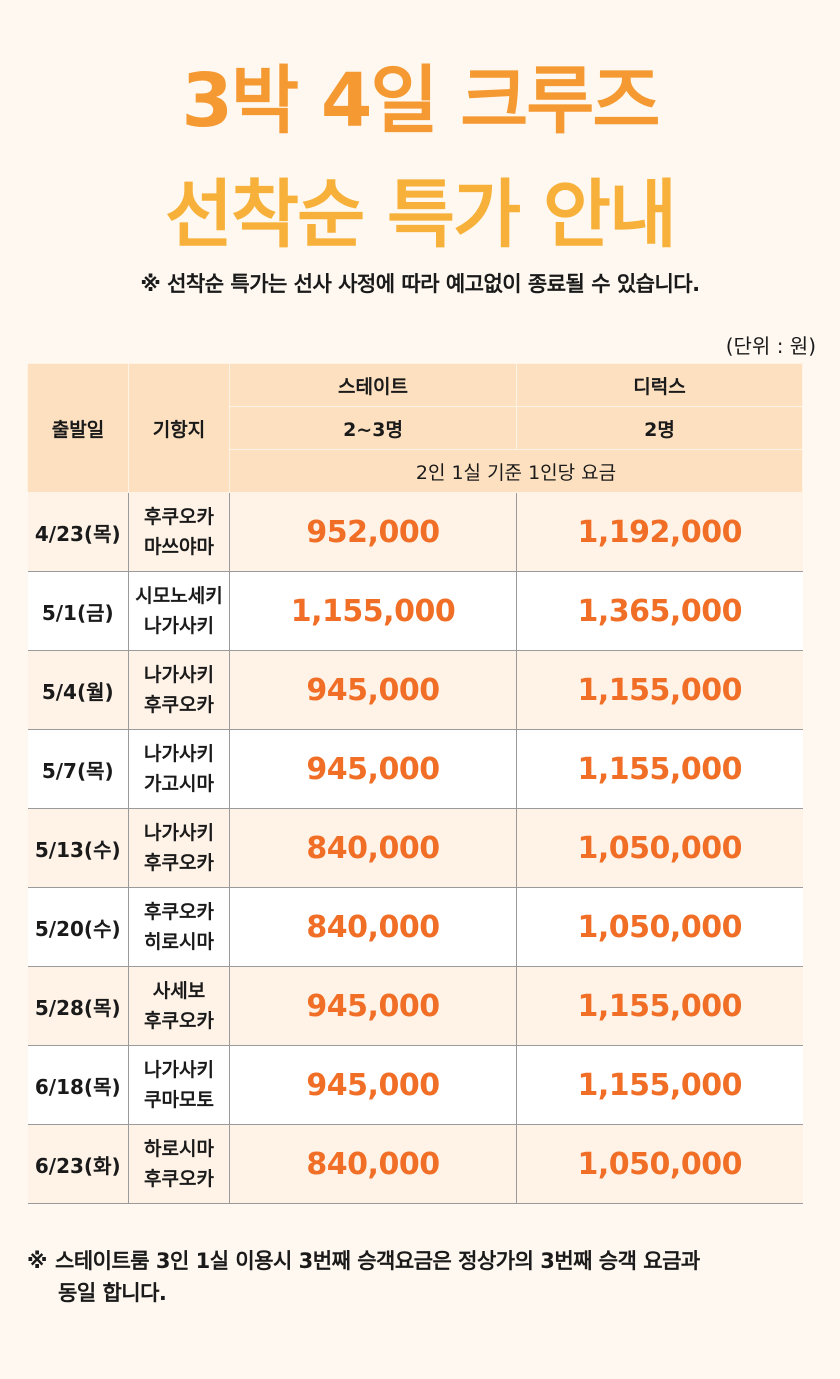 The height and width of the screenshot is (1379, 840). I want to click on state-price: 1,155,000, so click(373, 611).